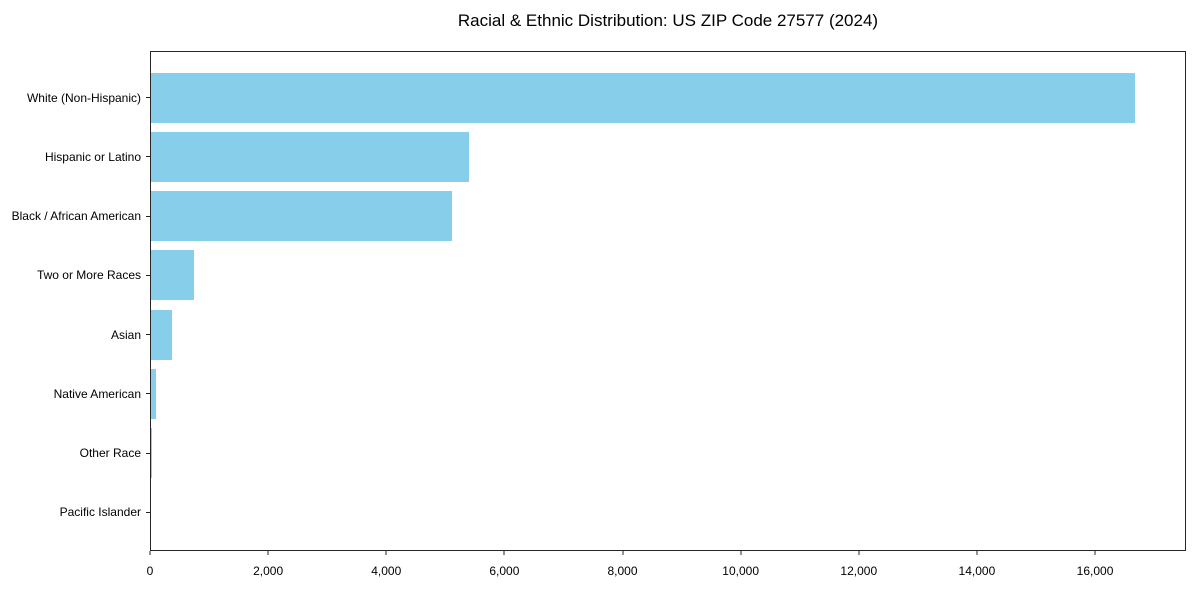 The image size is (1200, 600). I want to click on y-tick-label: Native American, so click(97, 393).